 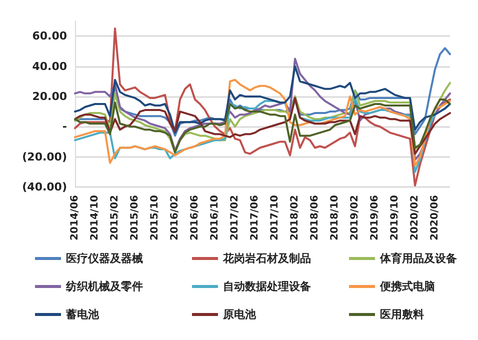 What do you see at coordinates (104, 286) in the screenshot?
I see `legend-label: 纺织机械及零件` at bounding box center [104, 286].